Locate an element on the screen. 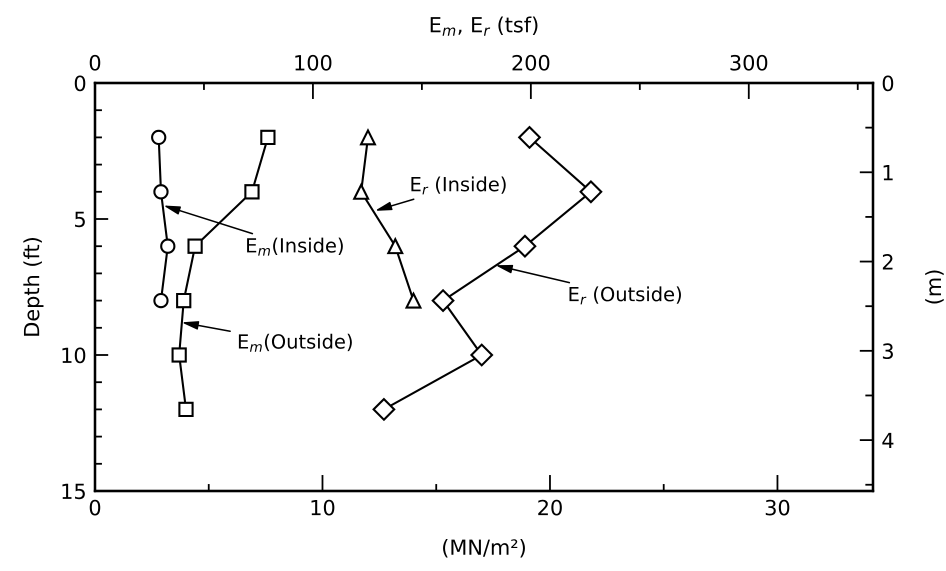  y2-tick-label: 2 is located at coordinates (887, 262).